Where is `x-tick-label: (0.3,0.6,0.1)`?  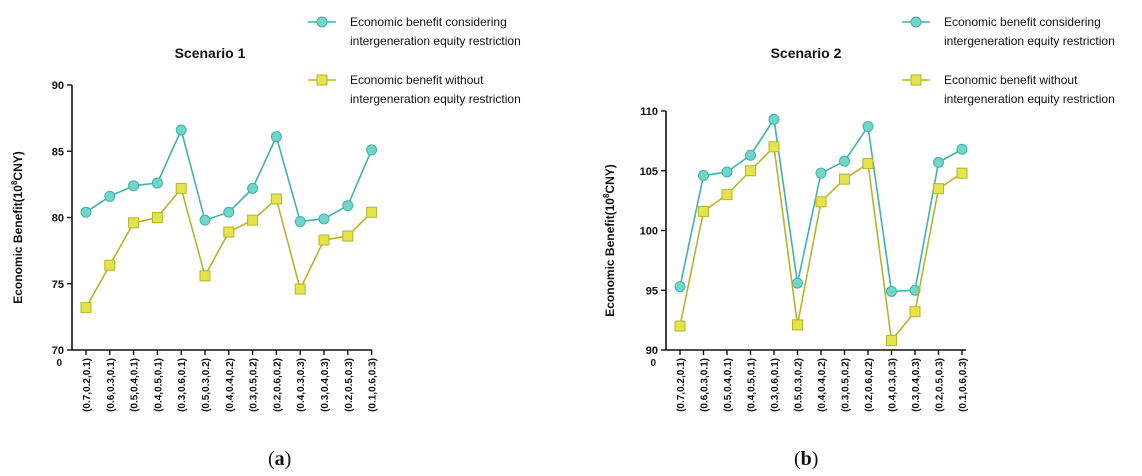 x-tick-label: (0.3,0.6,0.1) is located at coordinates (182, 385).